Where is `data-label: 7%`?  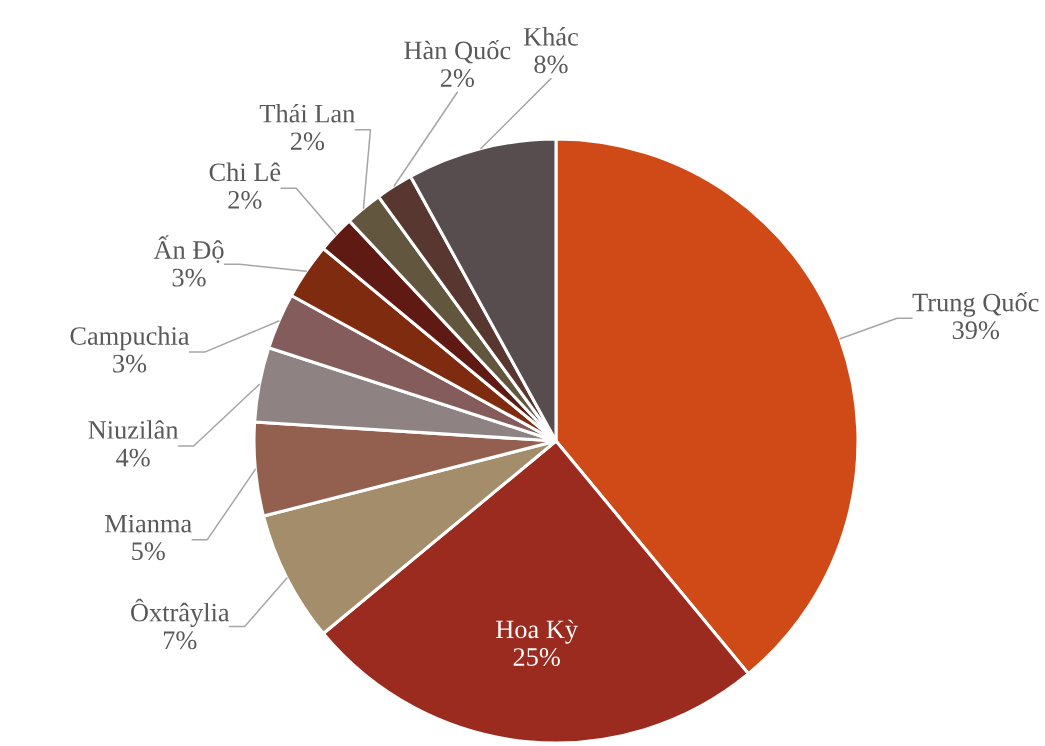
data-label: 7% is located at coordinates (180, 640).